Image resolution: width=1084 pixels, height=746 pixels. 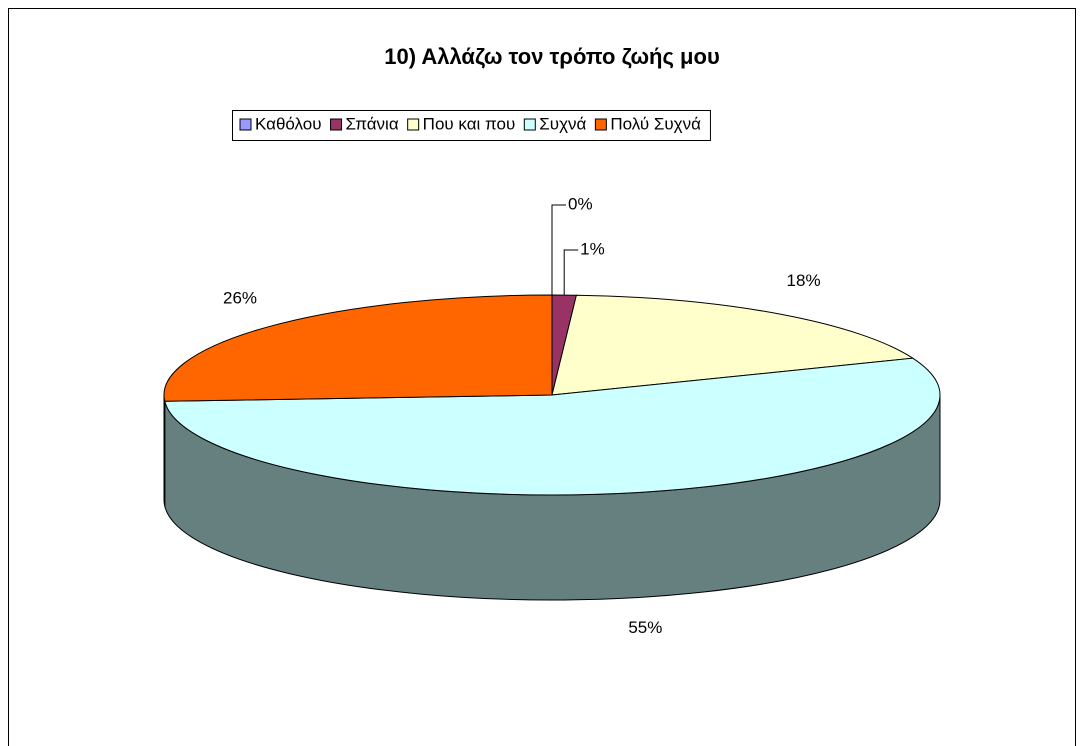 I want to click on pie-side, so click(x=164, y=450).